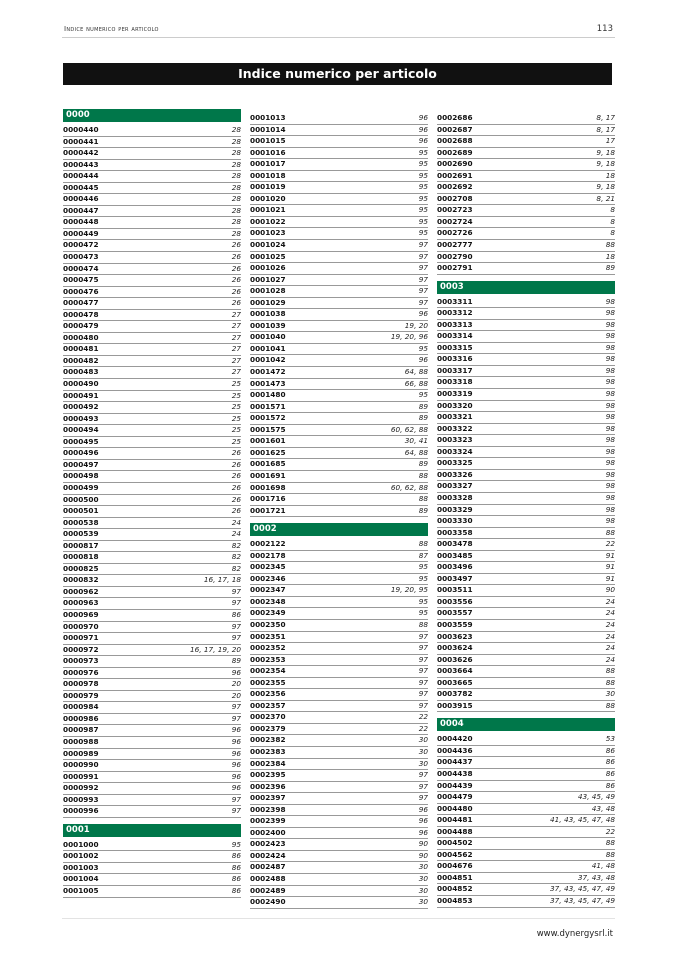 The width and height of the screenshot is (677, 958). What do you see at coordinates (268, 567) in the screenshot?
I see `article-code: 0002345` at bounding box center [268, 567].